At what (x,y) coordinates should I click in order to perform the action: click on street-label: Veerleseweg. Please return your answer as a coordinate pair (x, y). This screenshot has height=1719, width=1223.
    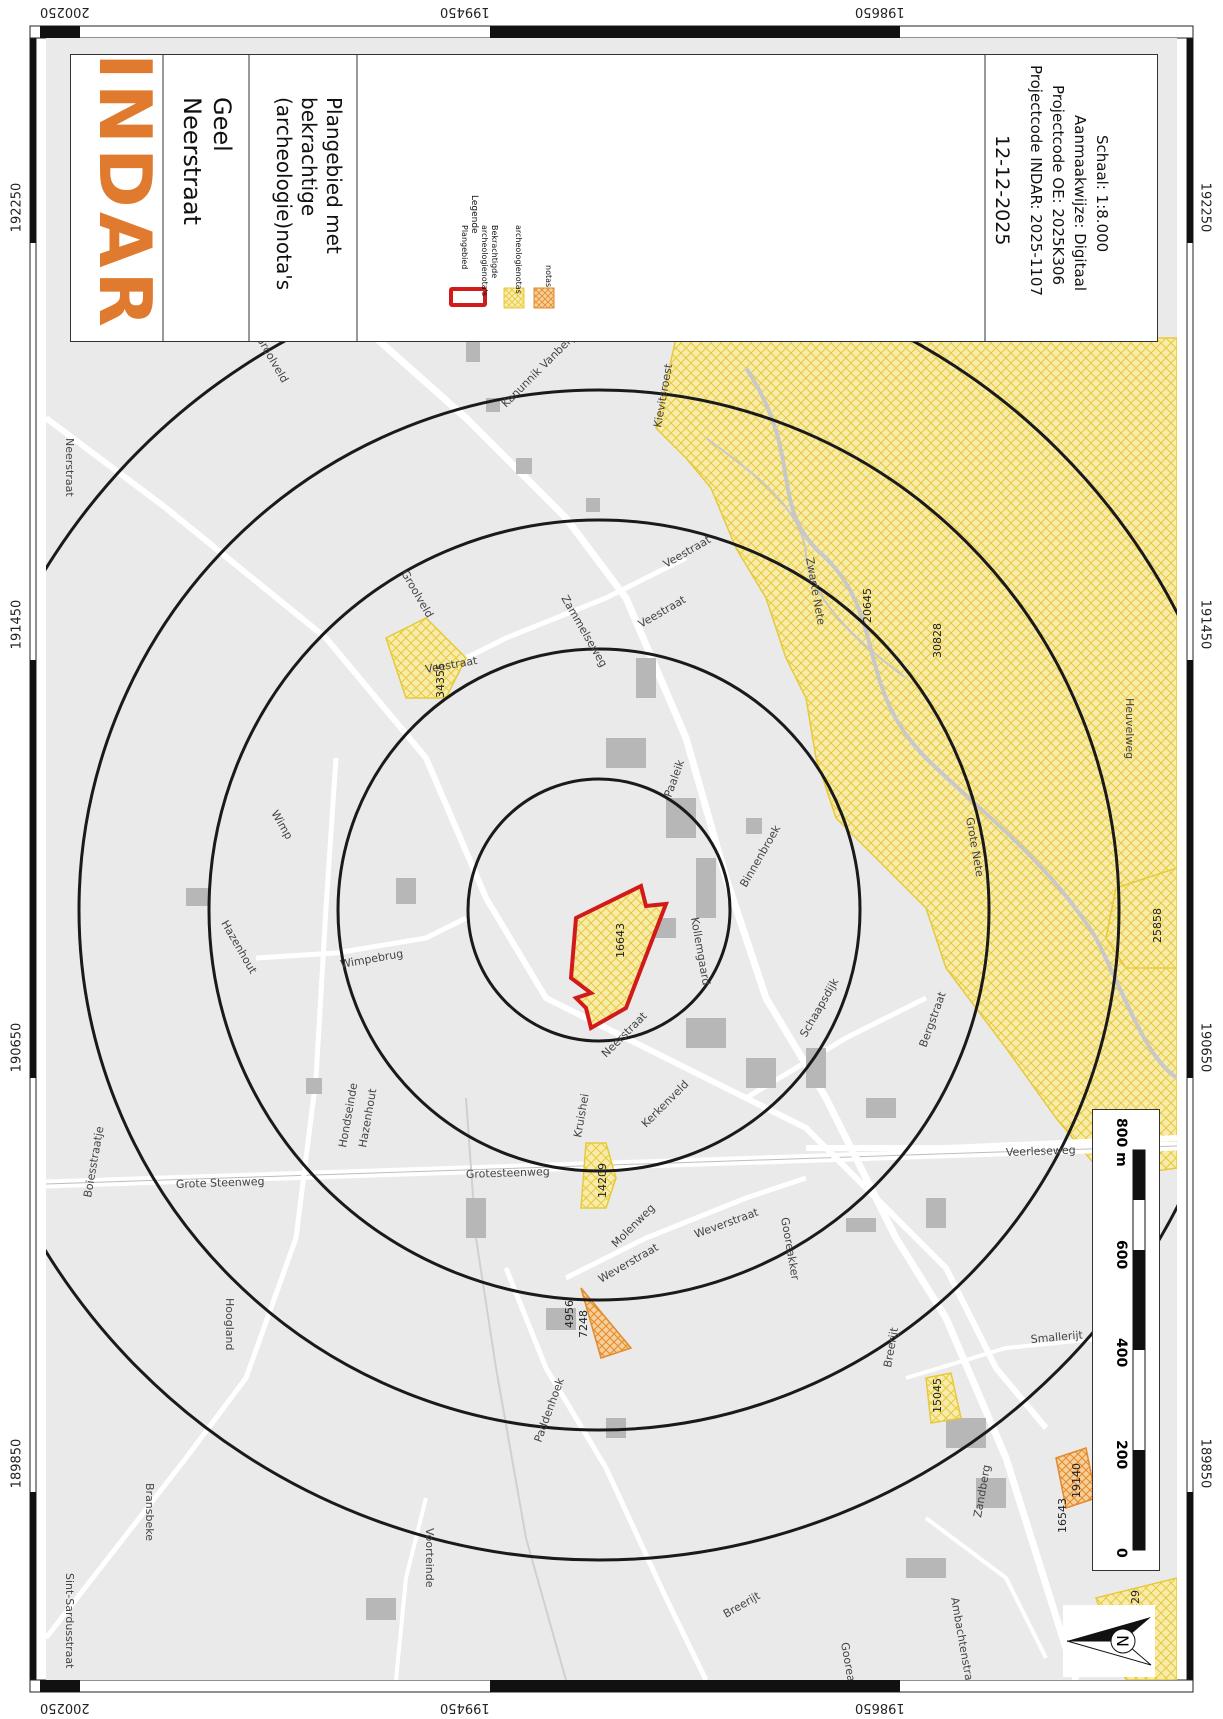
    Looking at the image, I should click on (1041, 1151).